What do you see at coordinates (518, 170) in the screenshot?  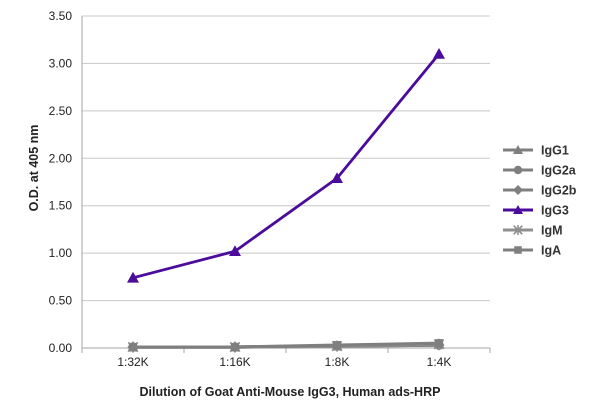 I see `legend-marker-igg2a` at bounding box center [518, 170].